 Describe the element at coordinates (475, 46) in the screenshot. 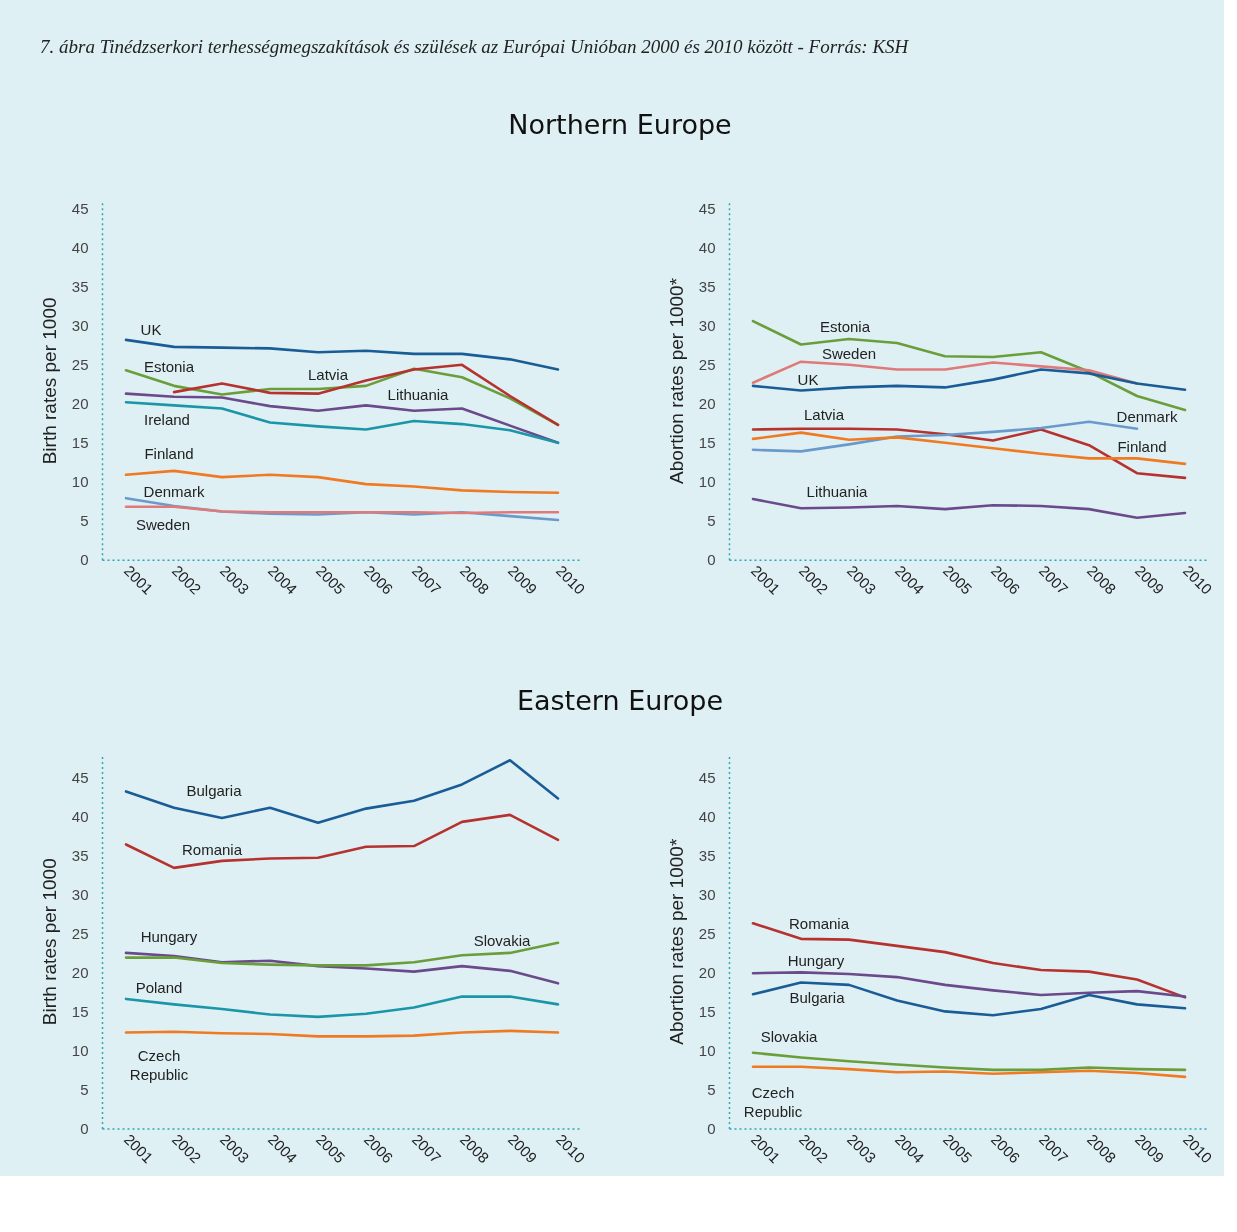

I see `text: 7. ábra Tinédzserkori terhességmegszakítások és szülések az Európai Unióban 2000 és 2010 között - Forrás: KSH` at that location.